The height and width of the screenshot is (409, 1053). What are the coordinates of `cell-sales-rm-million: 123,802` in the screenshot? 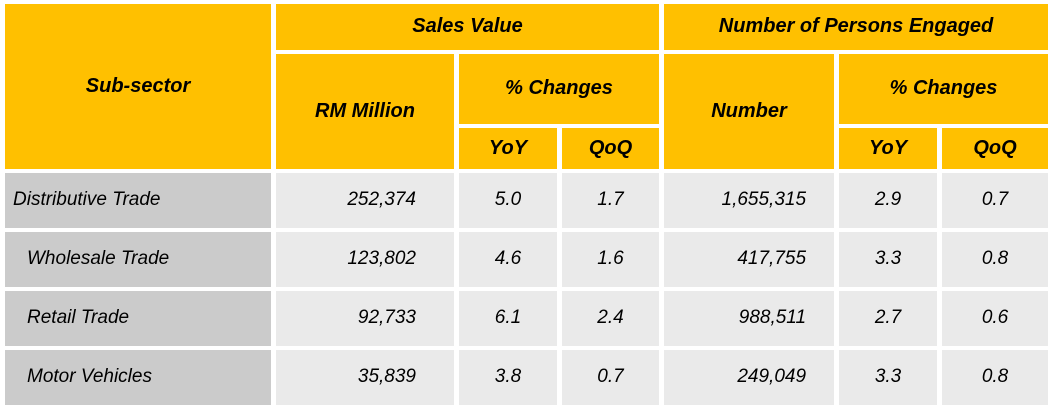 It's located at (365, 259).